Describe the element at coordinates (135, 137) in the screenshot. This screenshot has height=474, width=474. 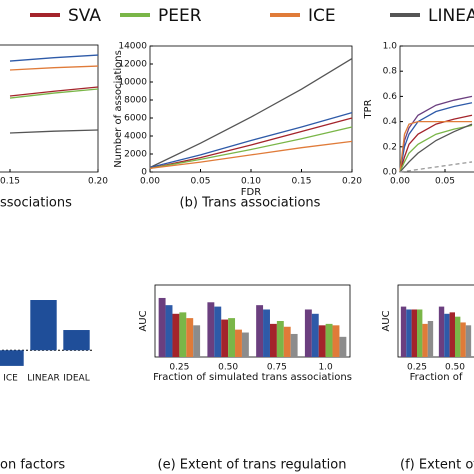
I see `y-tick-label: 4000` at that location.